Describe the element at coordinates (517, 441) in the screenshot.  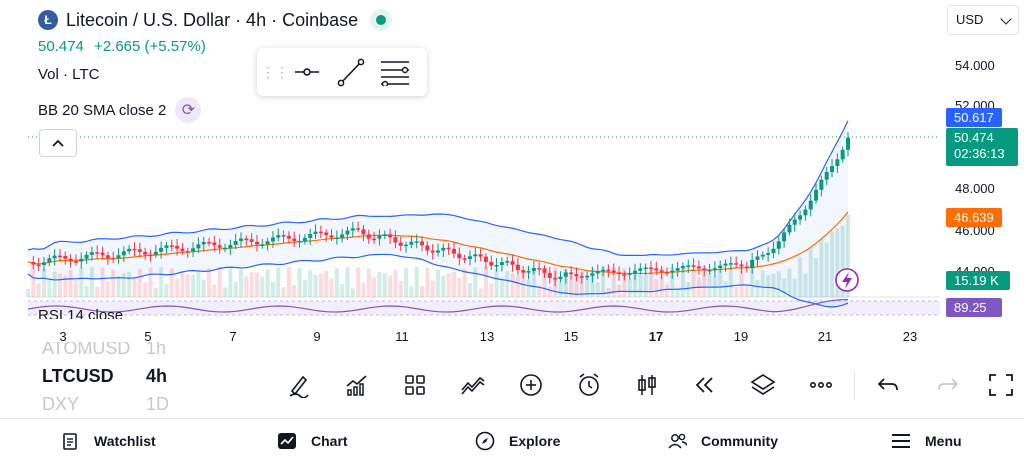
I see `nav-explore: Explore` at that location.